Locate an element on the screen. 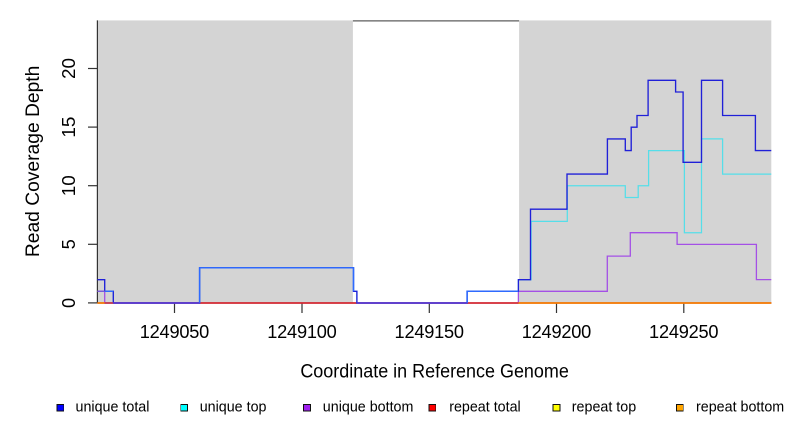 The height and width of the screenshot is (432, 792). svg-text: unique top is located at coordinates (233, 408).